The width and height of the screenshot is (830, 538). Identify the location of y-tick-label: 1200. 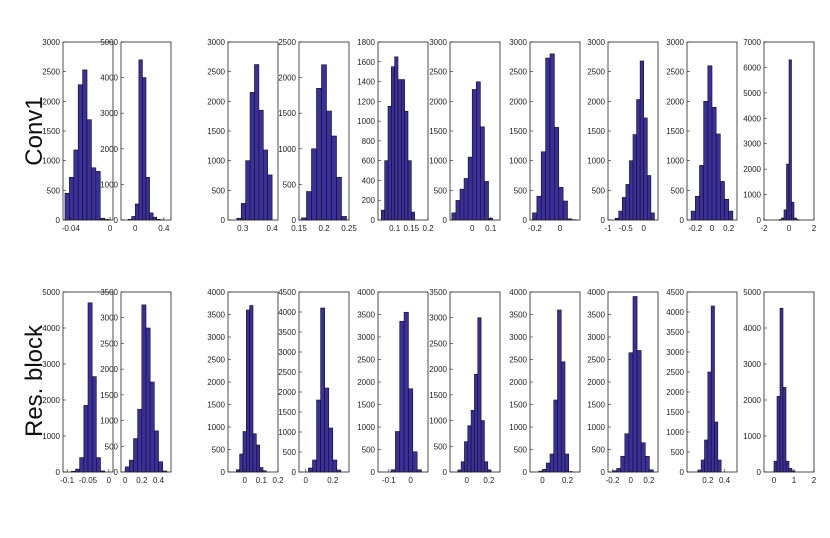
(366, 101).